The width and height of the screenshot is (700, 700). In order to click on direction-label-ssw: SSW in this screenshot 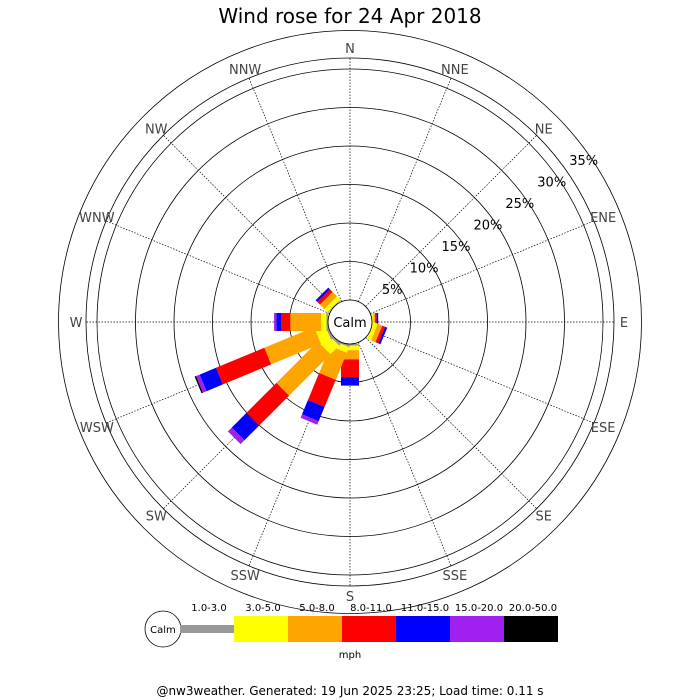, I will do `click(245, 576)`.